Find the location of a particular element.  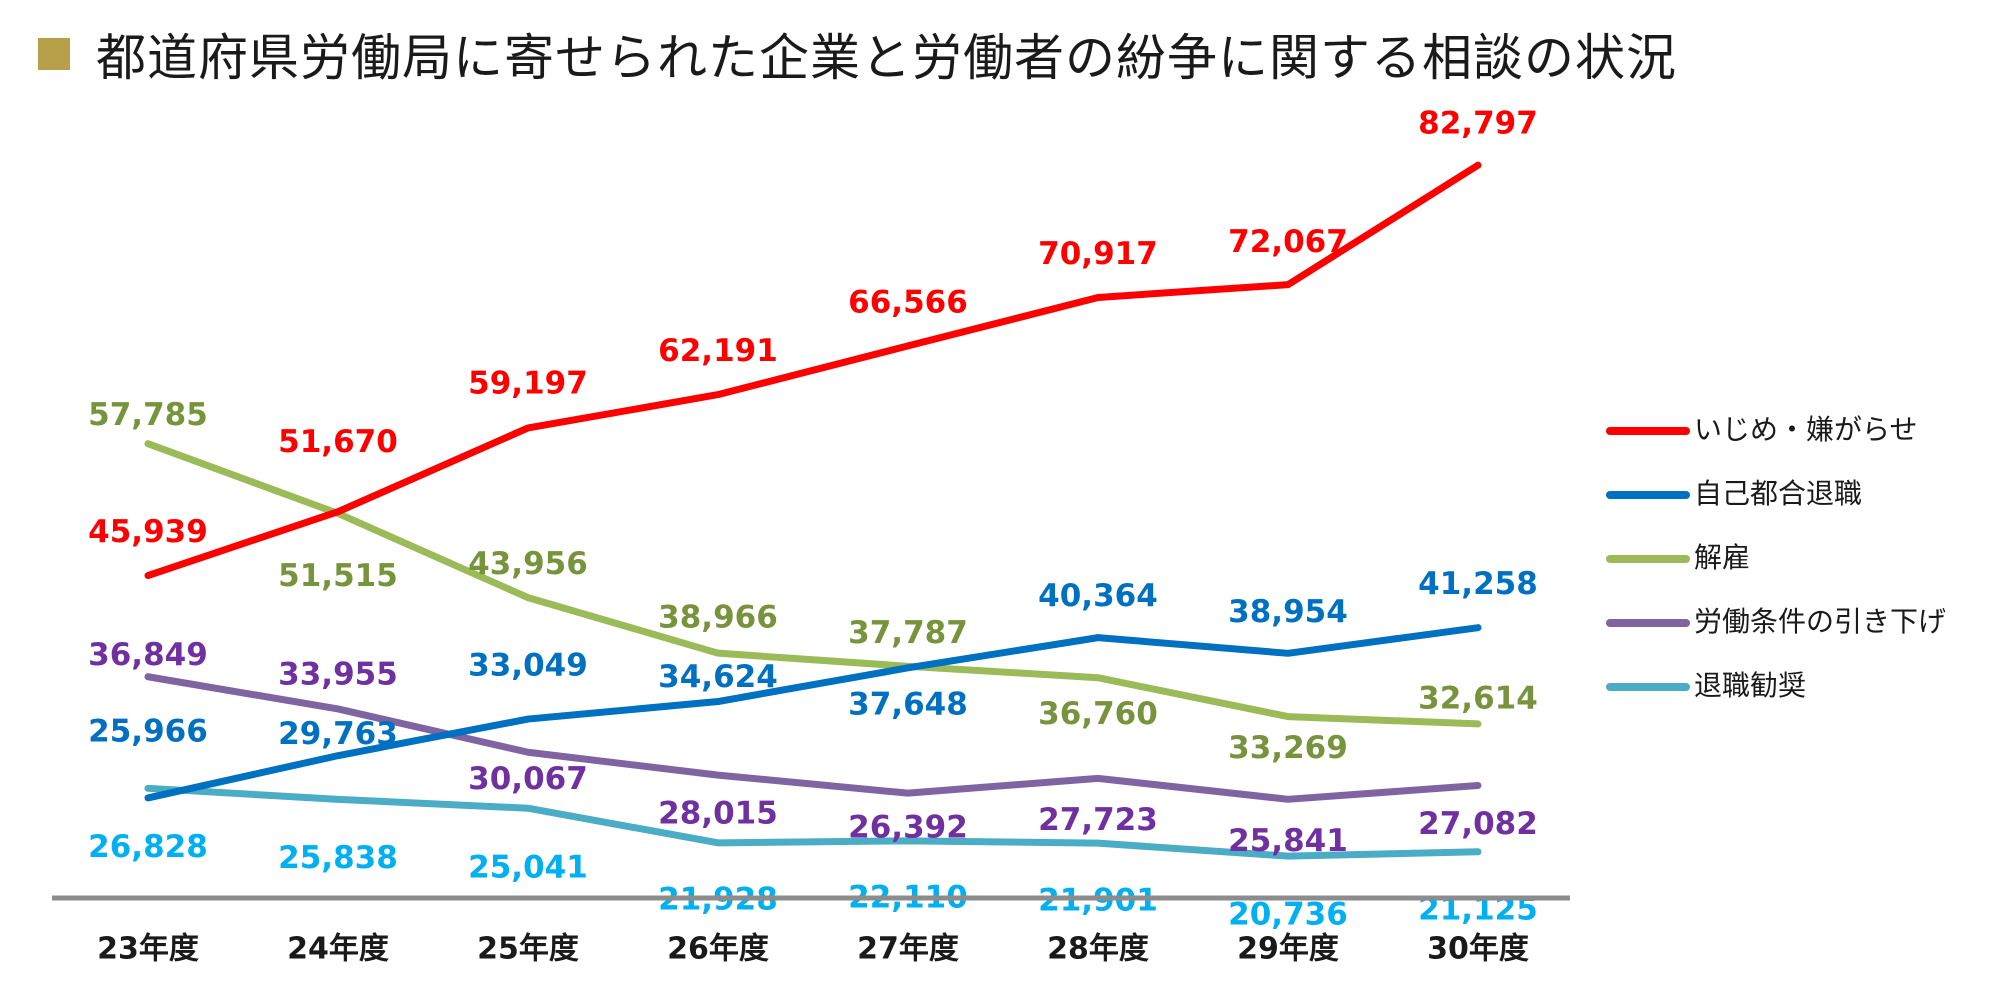

x-tick-label: 24年度 is located at coordinates (338, 949).